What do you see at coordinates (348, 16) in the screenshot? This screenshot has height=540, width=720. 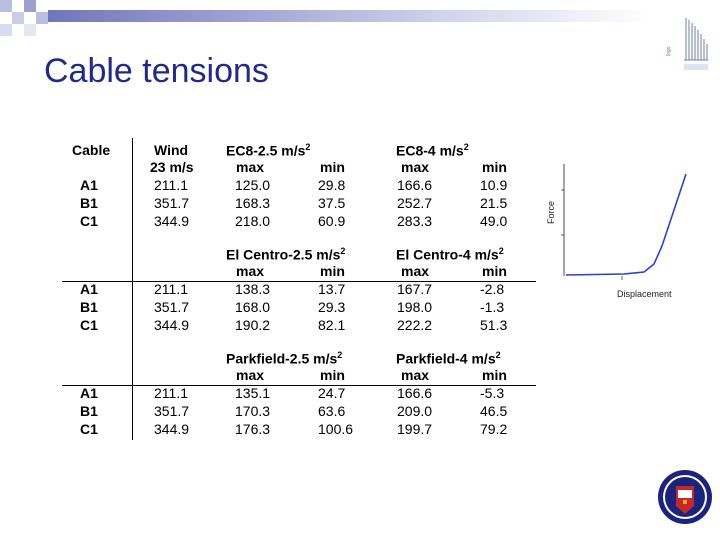 I see `header-band` at bounding box center [348, 16].